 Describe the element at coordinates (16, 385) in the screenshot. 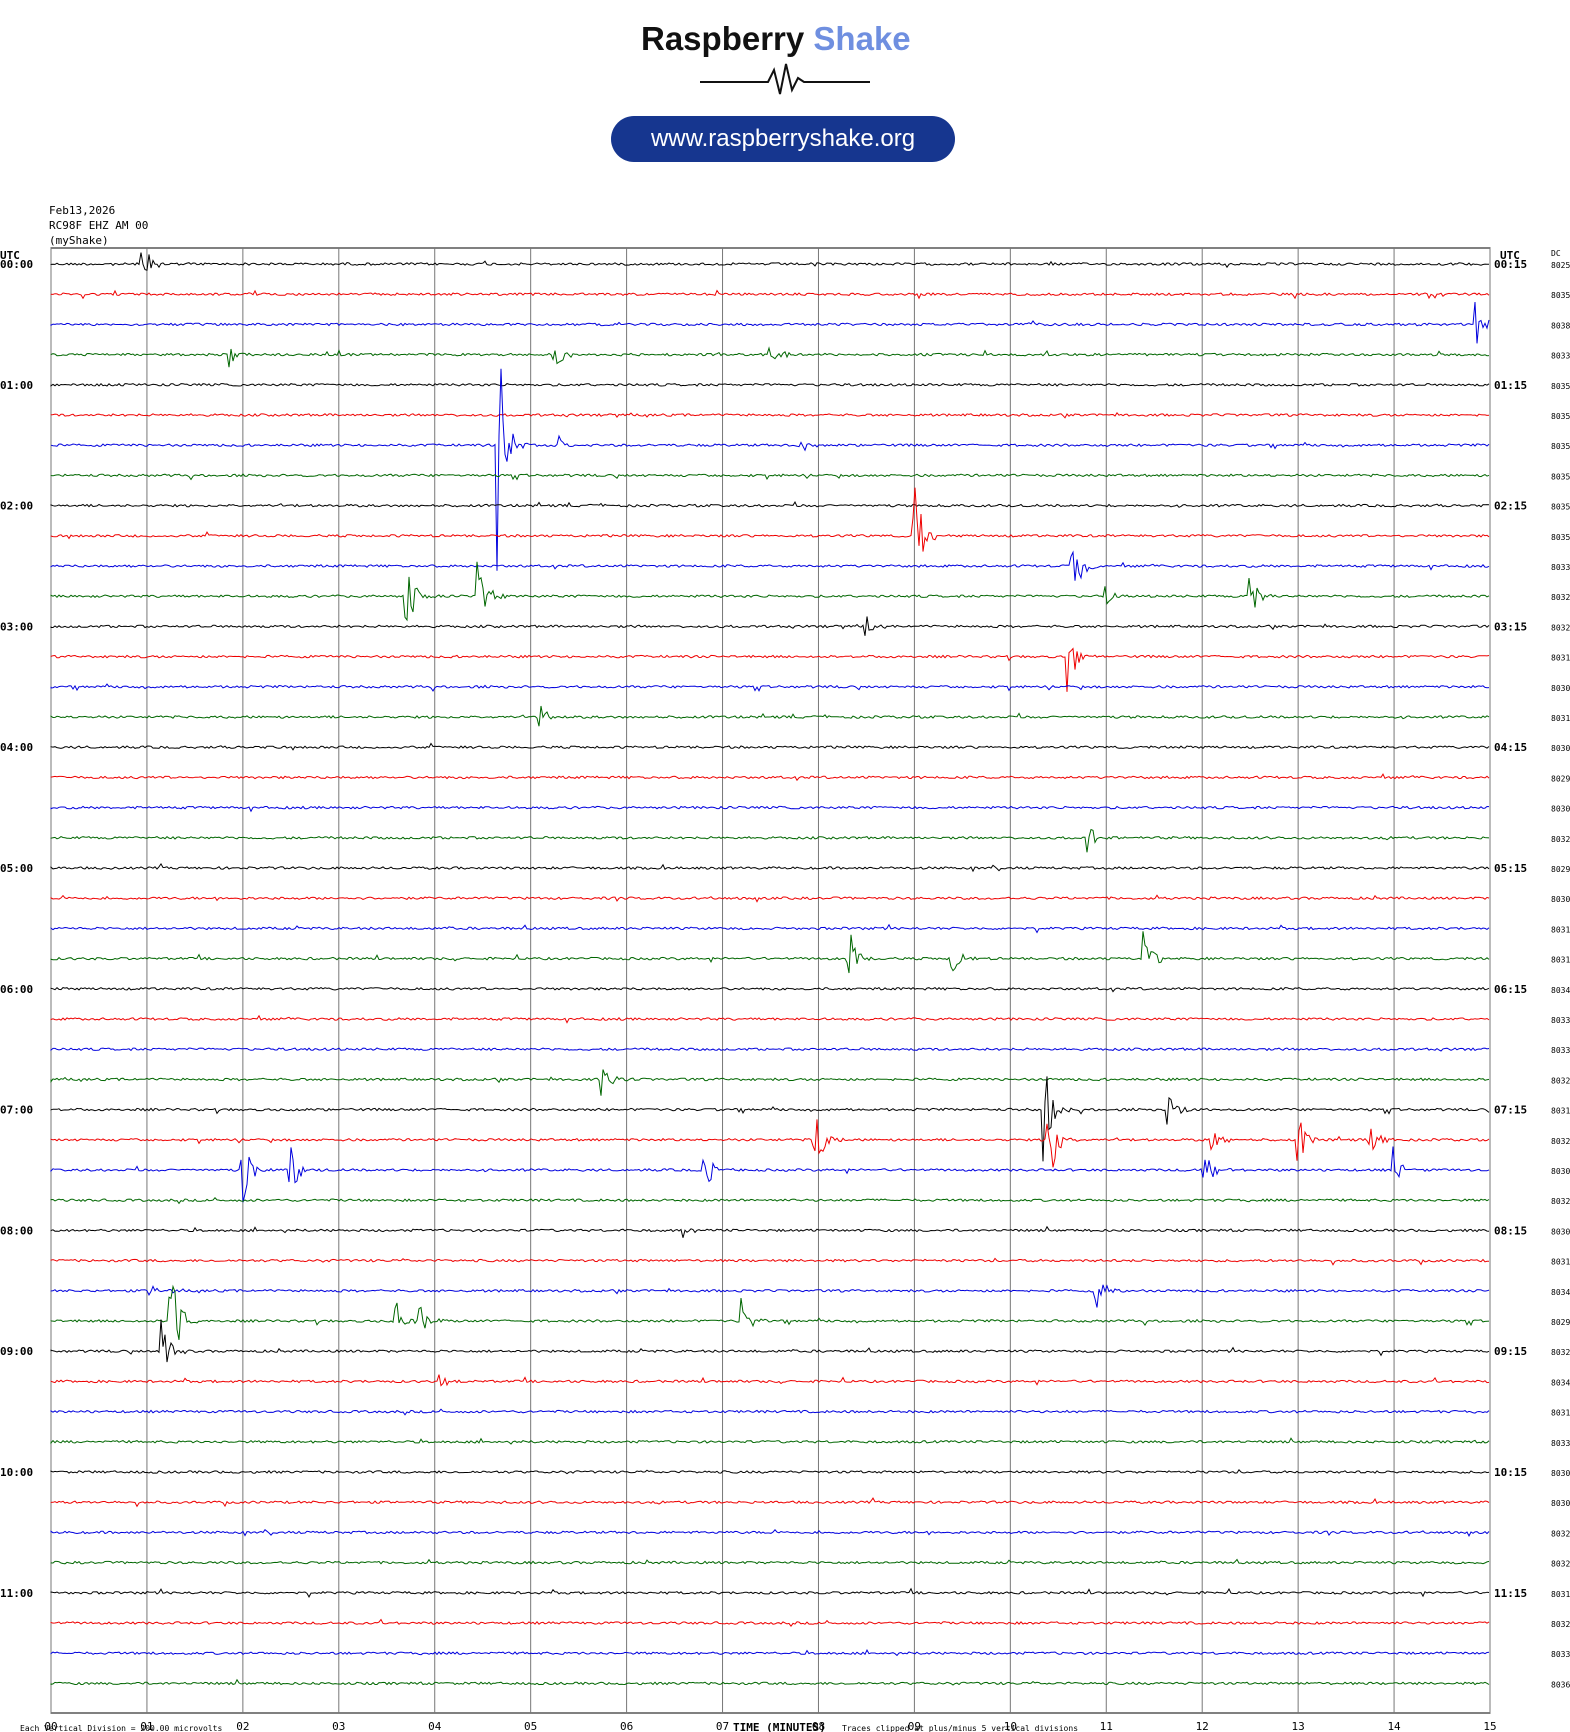

I see `left-hour-label: 01:00` at that location.